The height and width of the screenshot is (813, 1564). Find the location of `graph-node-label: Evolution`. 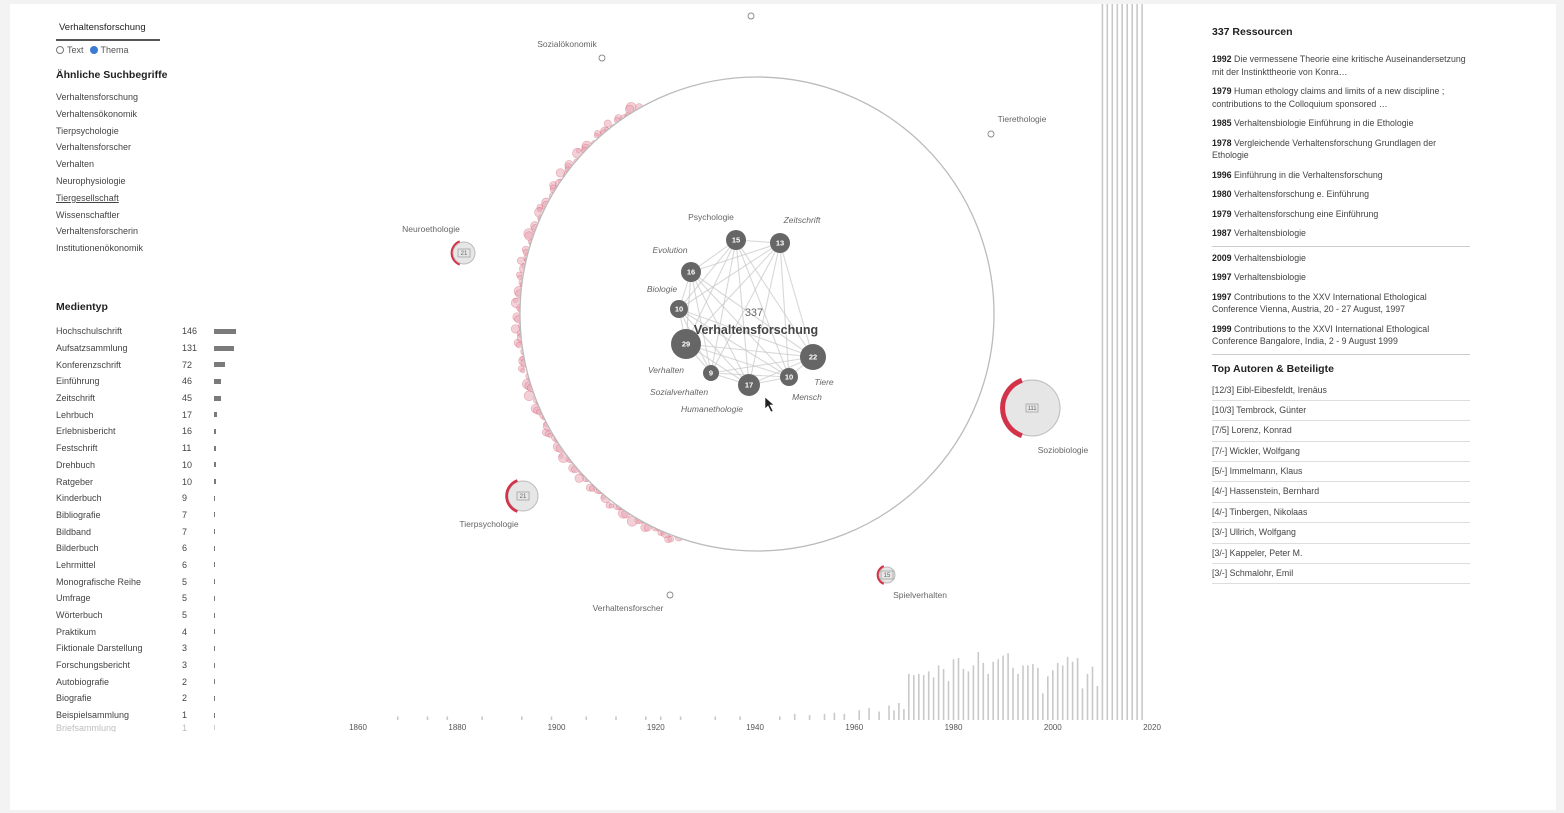

graph-node-label: Evolution is located at coordinates (670, 250).